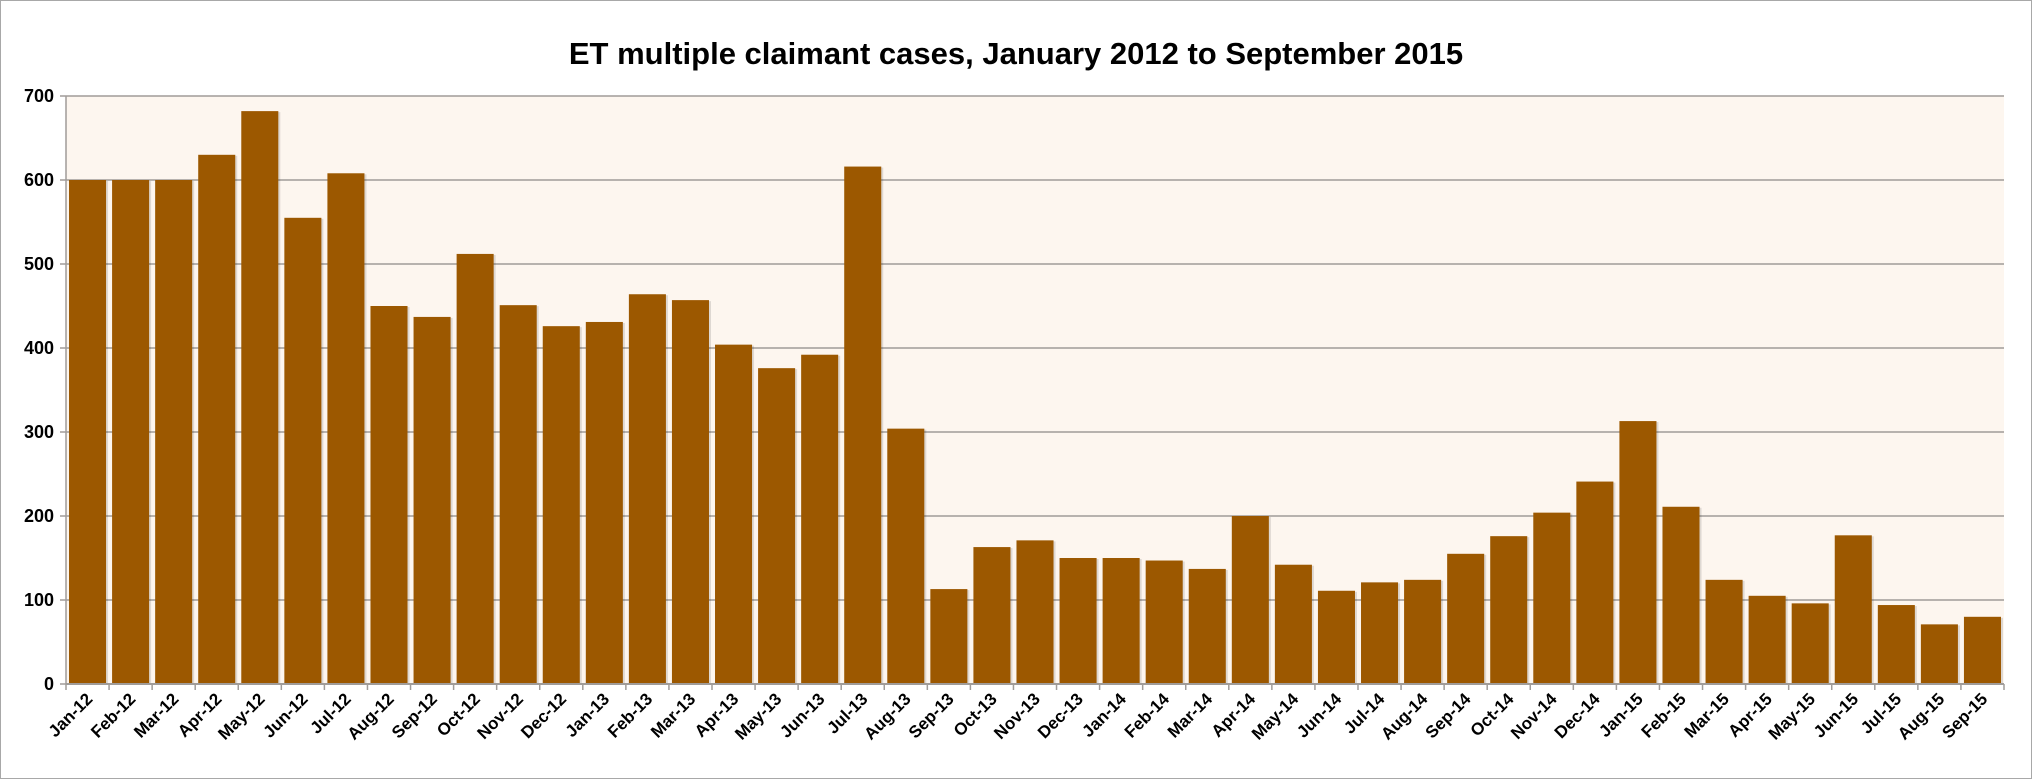  What do you see at coordinates (1921, 716) in the screenshot?
I see `x-tick-label: Aug-15` at bounding box center [1921, 716].